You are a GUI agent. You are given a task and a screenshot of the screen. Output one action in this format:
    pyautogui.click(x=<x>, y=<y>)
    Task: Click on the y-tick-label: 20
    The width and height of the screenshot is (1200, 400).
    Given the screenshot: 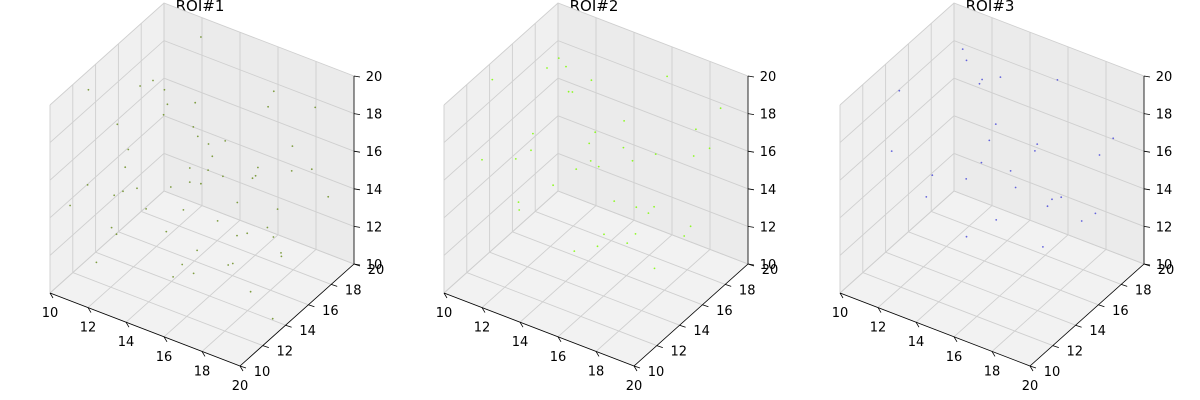 What is the action you would take?
    pyautogui.click(x=1166, y=270)
    